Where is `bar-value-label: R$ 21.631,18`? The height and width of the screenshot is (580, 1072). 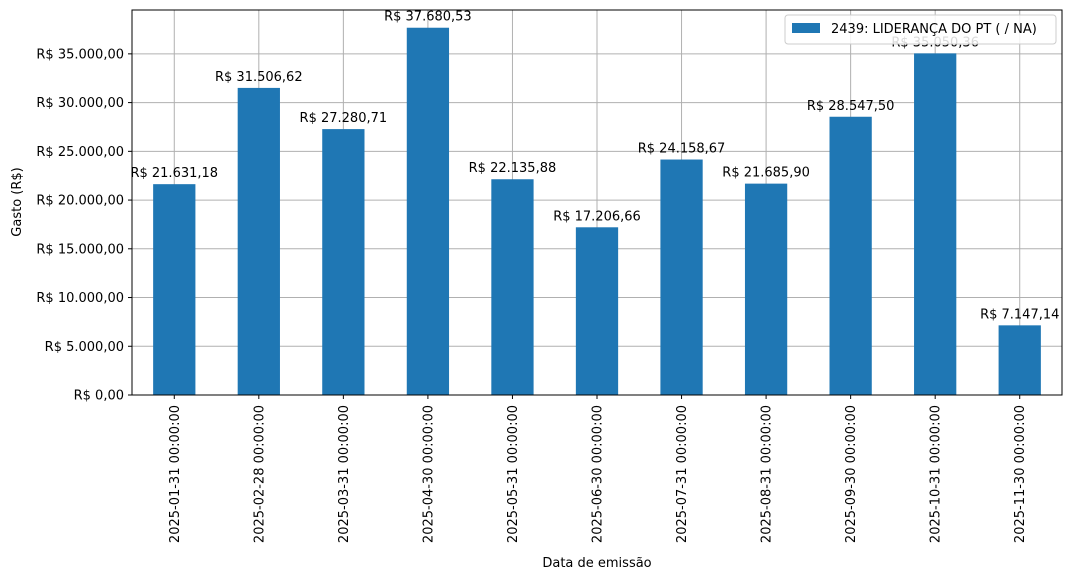 bar-value-label: R$ 21.631,18 is located at coordinates (174, 173).